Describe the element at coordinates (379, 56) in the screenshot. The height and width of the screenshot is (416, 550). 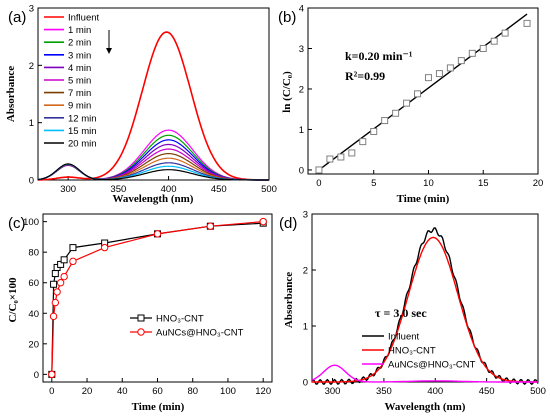
I see `panel-b-rate-constant: k=0.20 min⁻¹` at that location.